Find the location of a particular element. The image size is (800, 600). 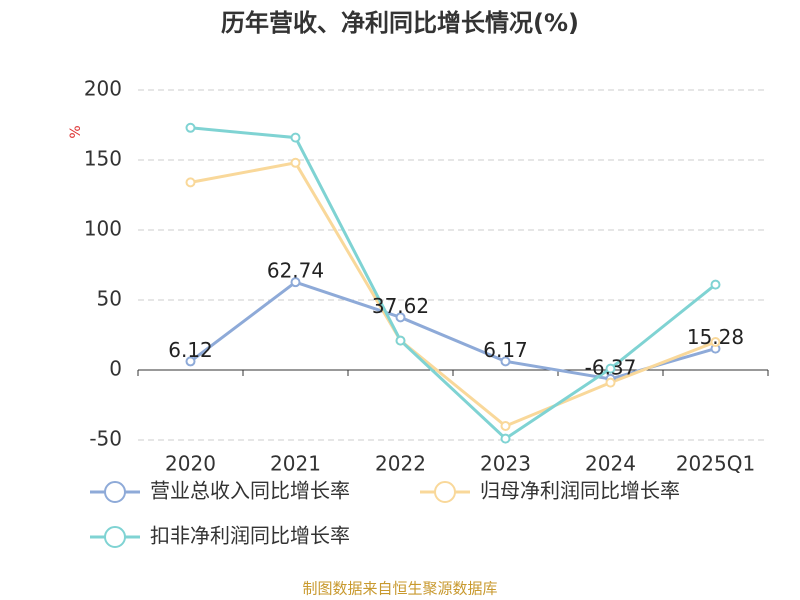

data-label: 6.17 is located at coordinates (505, 350).